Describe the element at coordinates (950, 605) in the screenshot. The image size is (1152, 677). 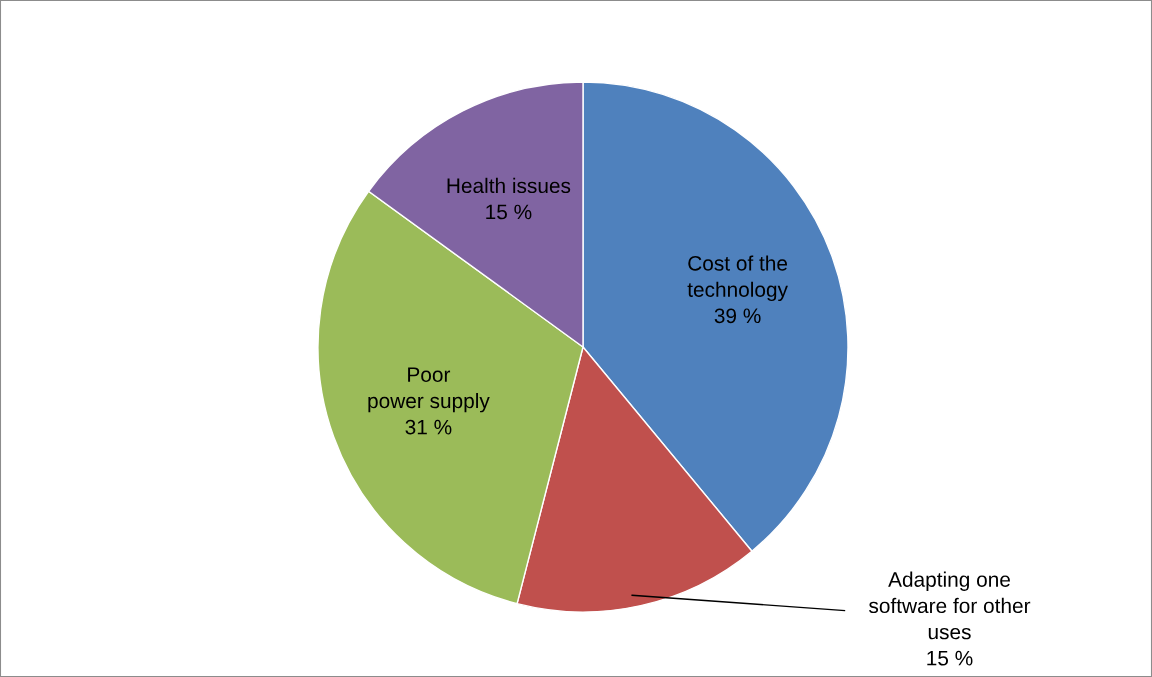
I see `slice-label: Adapting one software for other uses` at that location.